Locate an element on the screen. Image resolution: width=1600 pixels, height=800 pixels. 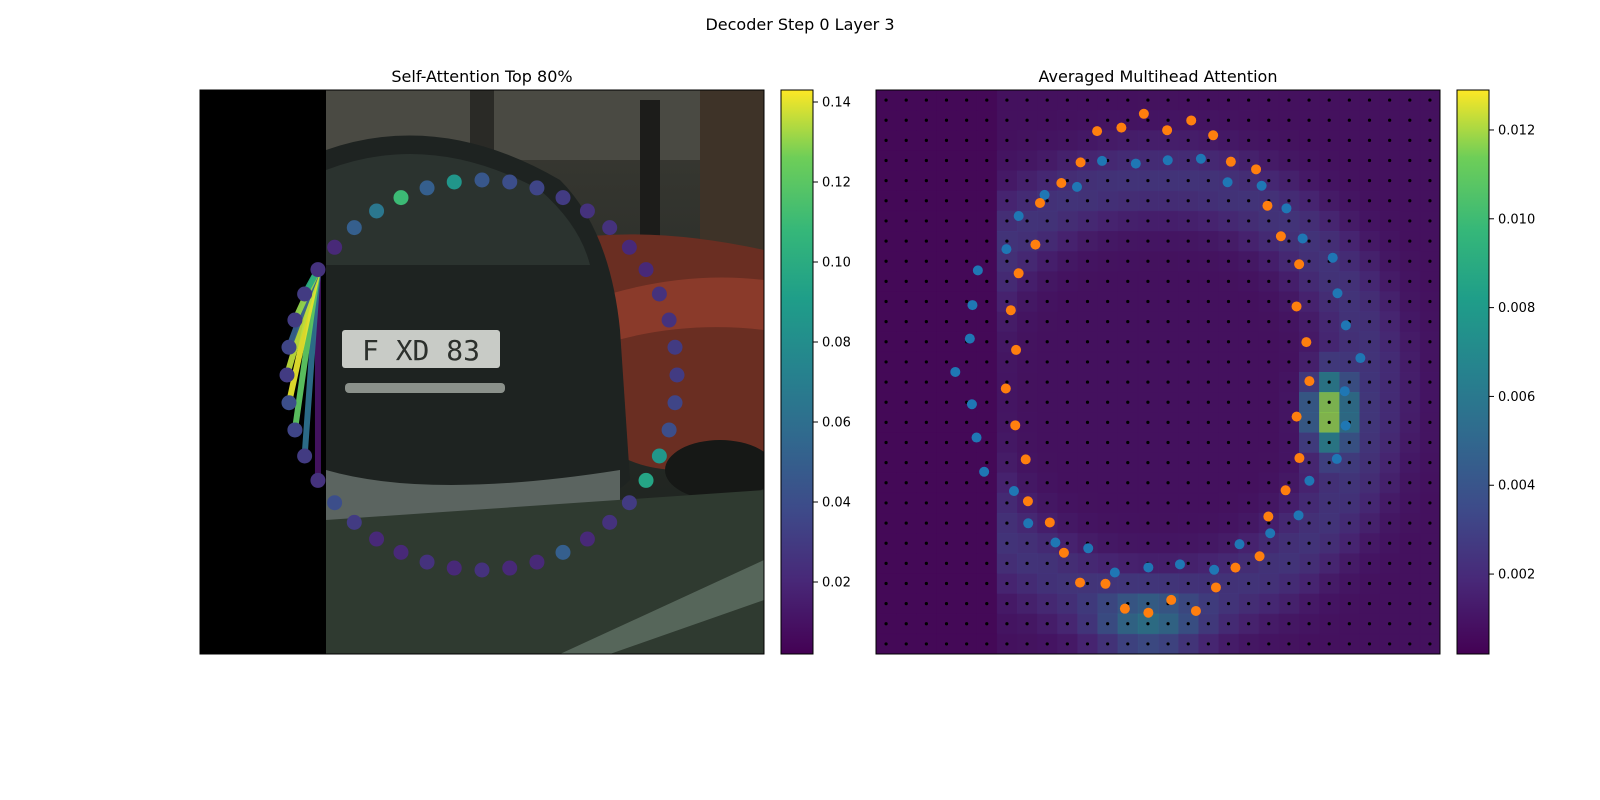
figure-suptitle: Decoder Step 0 Layer 3 is located at coordinates (799, 24).